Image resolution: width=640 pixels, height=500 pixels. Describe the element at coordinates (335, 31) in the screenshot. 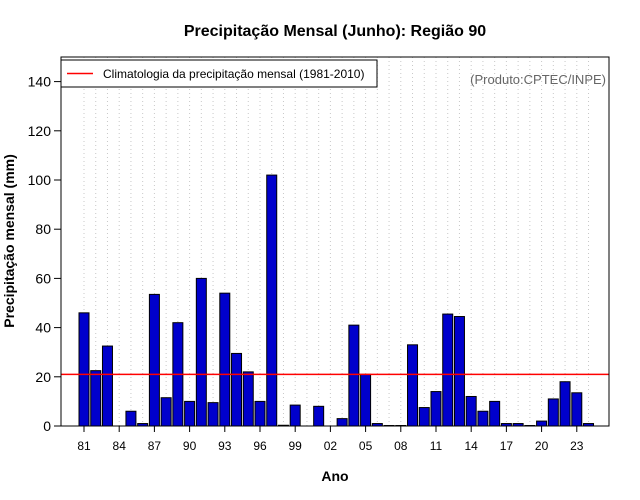

I see `chart-title: Precipitação Mensal (Junho): Região 90` at that location.